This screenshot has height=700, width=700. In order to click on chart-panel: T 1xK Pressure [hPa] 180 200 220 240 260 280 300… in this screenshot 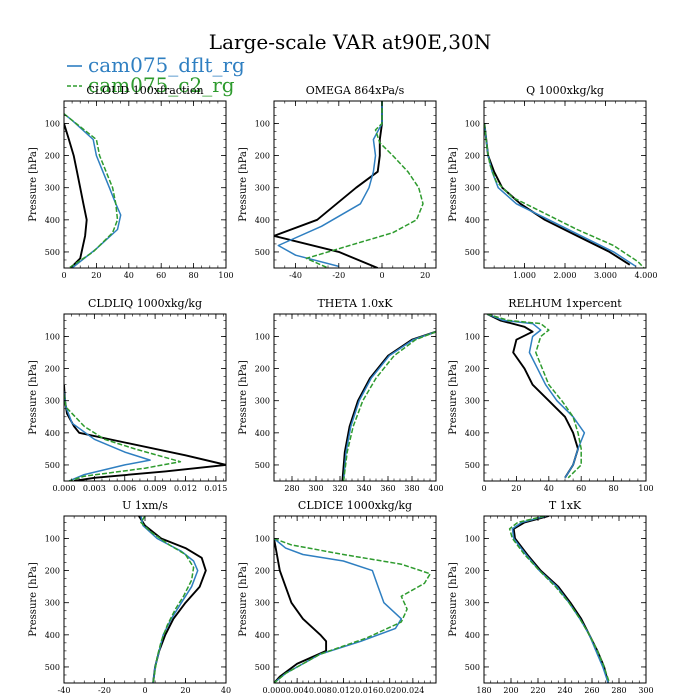, I will do `click(551, 597)`.